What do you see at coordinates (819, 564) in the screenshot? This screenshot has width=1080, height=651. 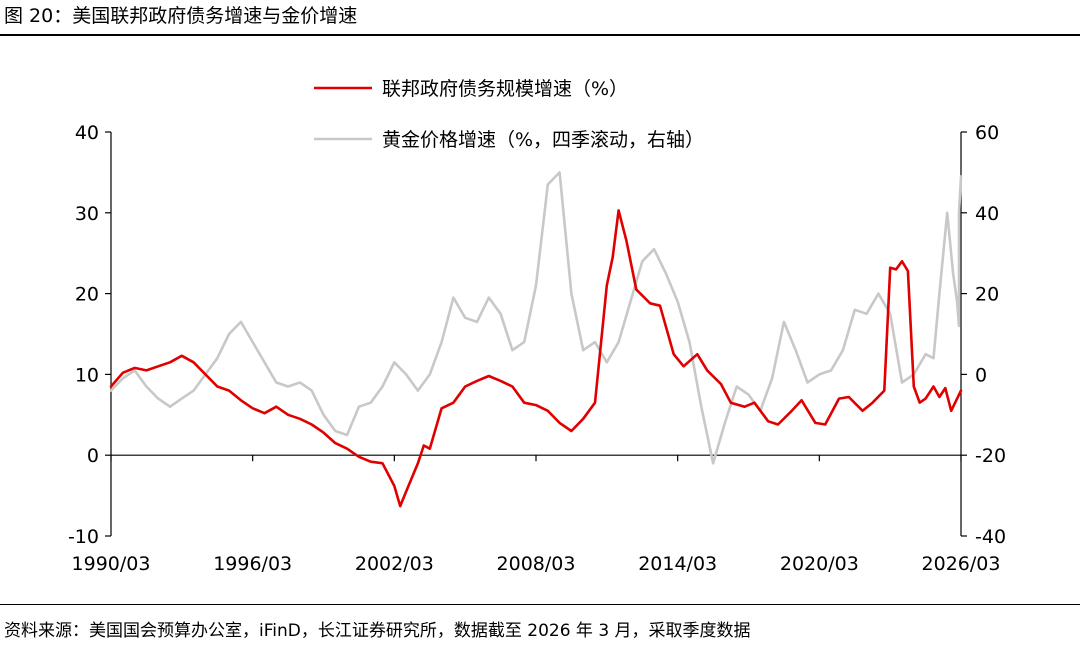 I see `x-tick-label: 2020/03` at bounding box center [819, 564].